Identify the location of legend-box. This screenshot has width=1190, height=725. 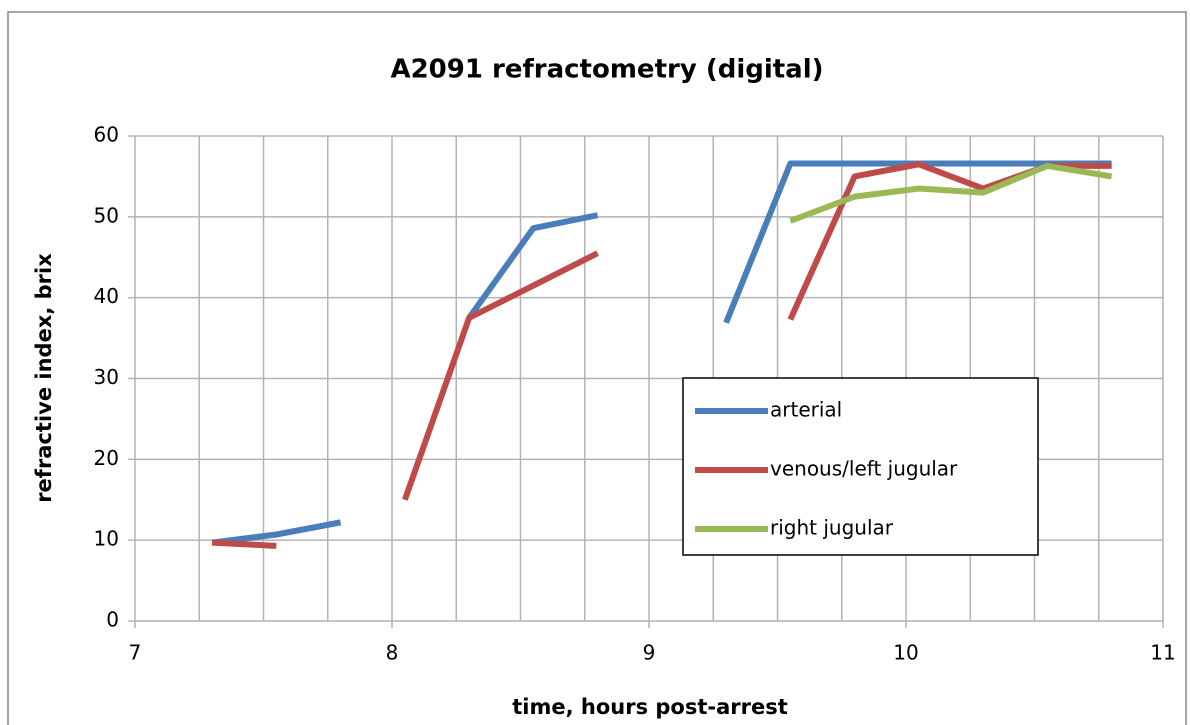
(860, 466).